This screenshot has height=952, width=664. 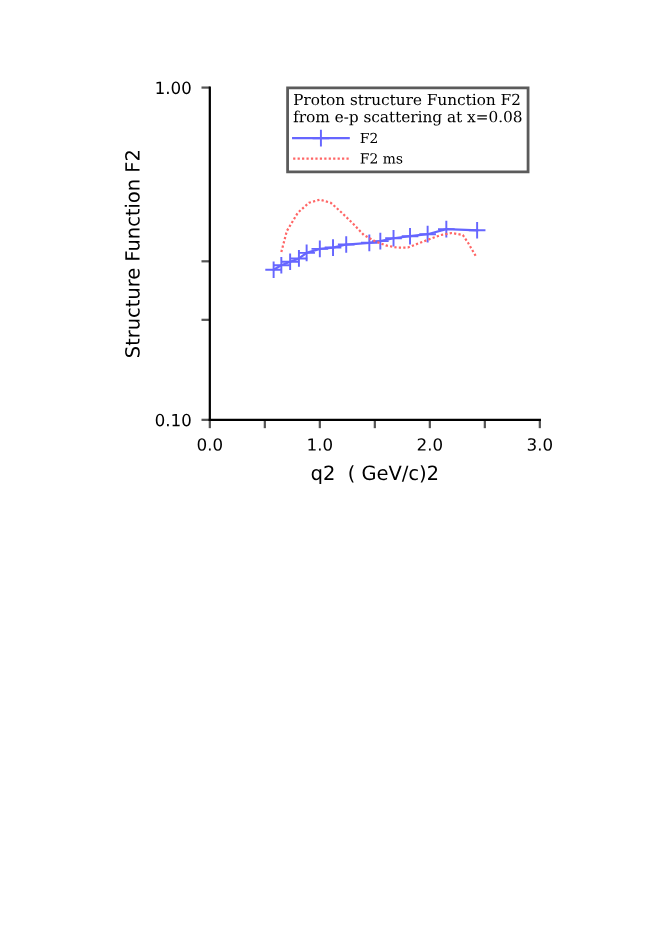 What do you see at coordinates (379, 228) in the screenshot?
I see `line-series` at bounding box center [379, 228].